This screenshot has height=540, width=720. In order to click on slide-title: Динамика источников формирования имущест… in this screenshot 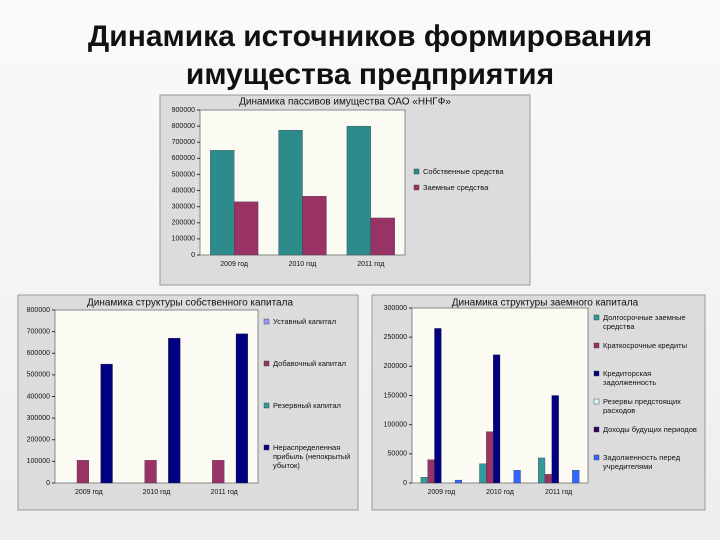, I will do `click(370, 55)`.